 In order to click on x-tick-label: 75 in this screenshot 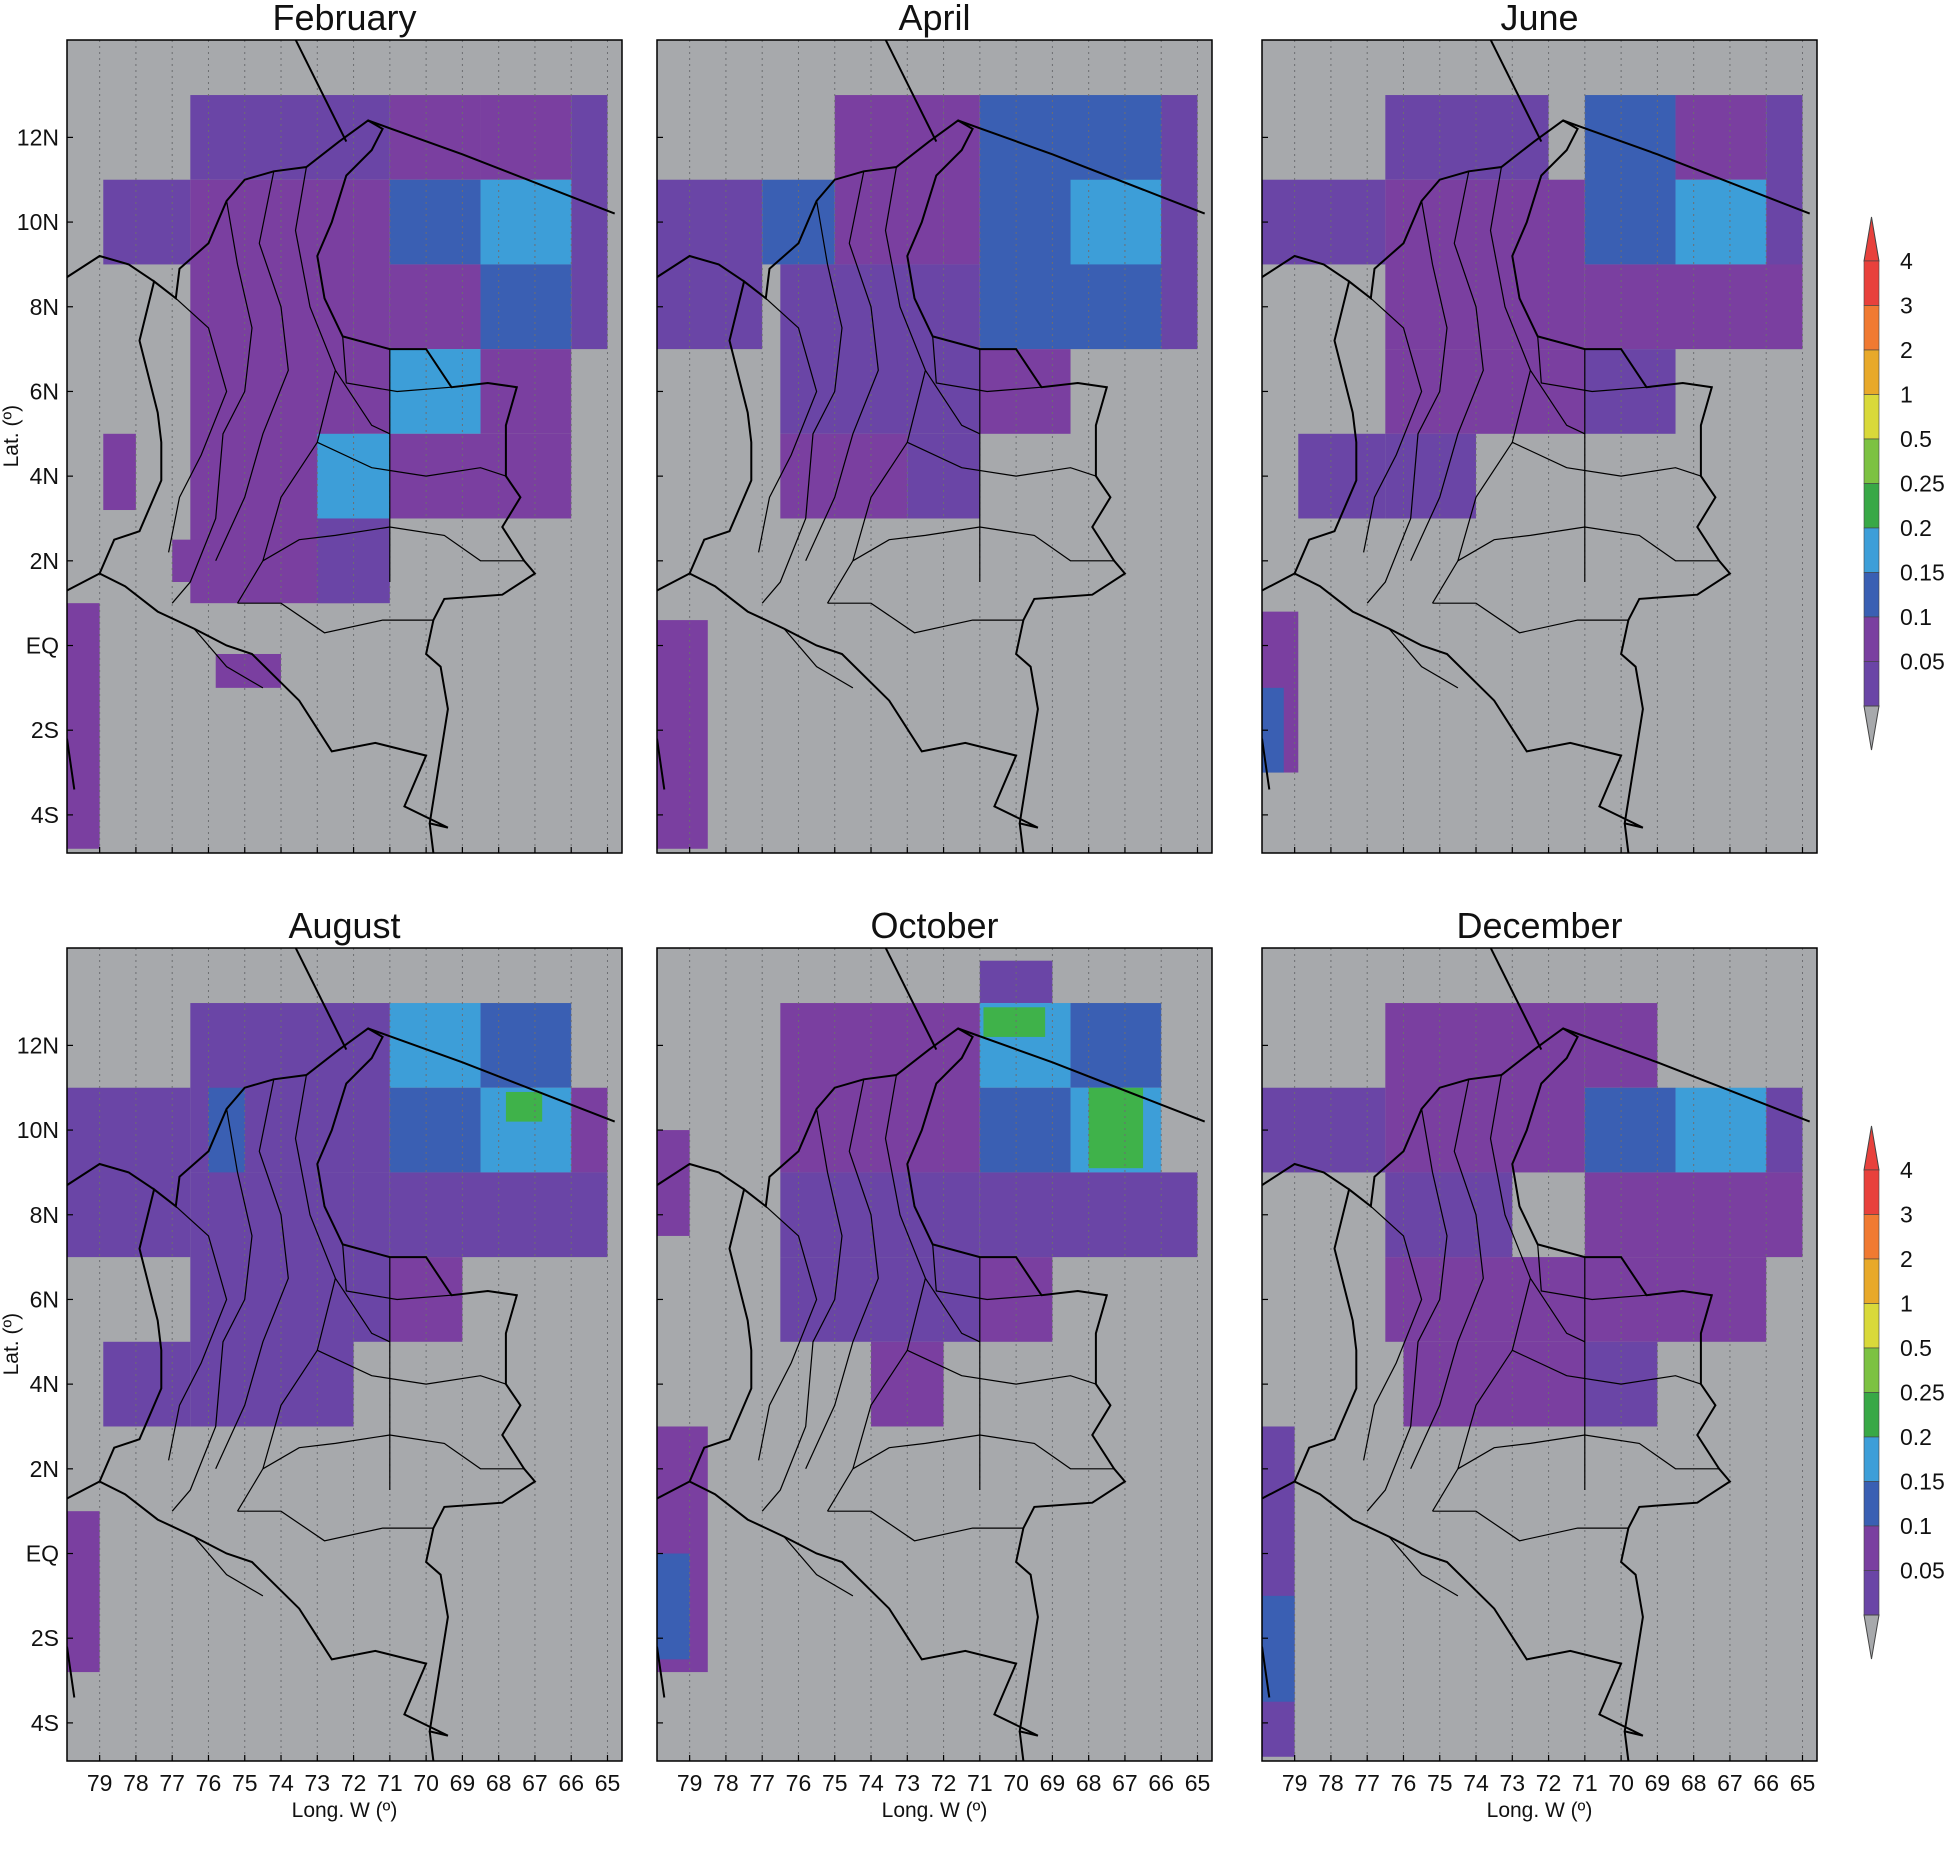, I will do `click(835, 1783)`.